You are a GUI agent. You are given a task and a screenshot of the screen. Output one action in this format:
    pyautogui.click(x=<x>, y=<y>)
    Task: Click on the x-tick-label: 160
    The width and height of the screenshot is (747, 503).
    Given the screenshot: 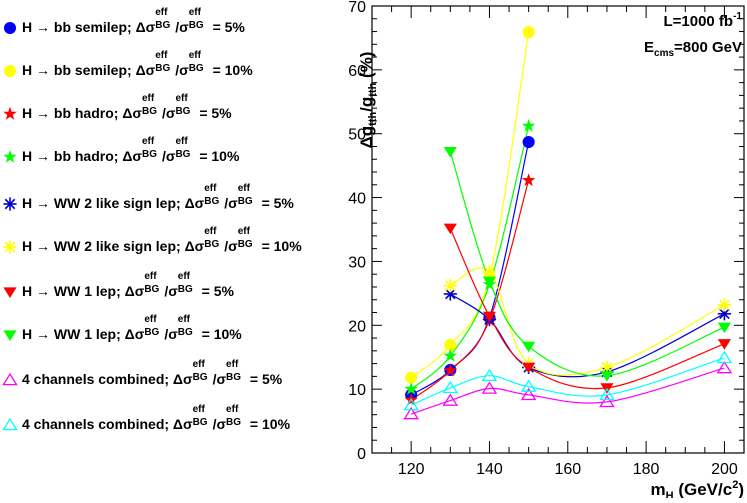 What is the action you would take?
    pyautogui.click(x=567, y=469)
    